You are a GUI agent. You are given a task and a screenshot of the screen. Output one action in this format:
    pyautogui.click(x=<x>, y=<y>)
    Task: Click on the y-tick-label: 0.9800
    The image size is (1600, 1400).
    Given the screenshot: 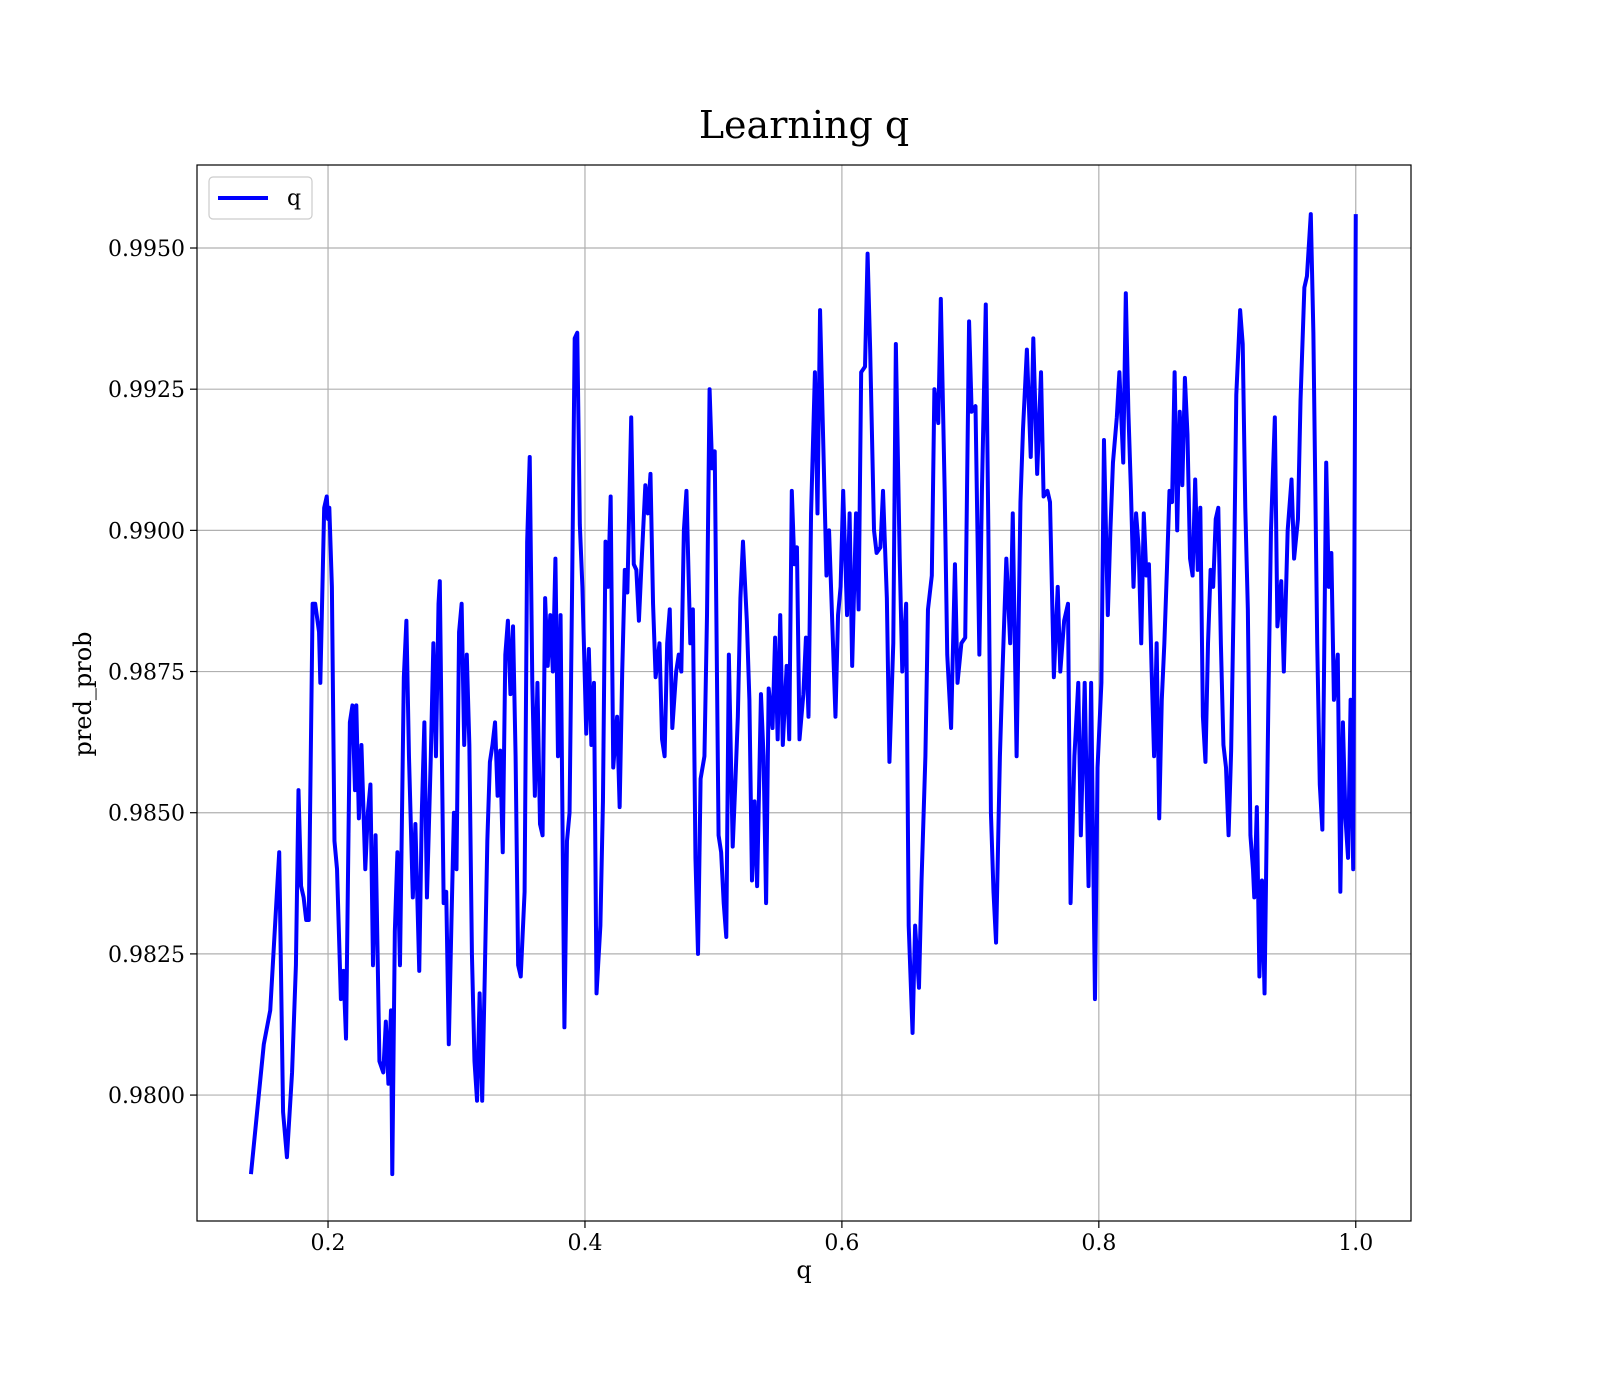 What is the action you would take?
    pyautogui.click(x=146, y=1096)
    